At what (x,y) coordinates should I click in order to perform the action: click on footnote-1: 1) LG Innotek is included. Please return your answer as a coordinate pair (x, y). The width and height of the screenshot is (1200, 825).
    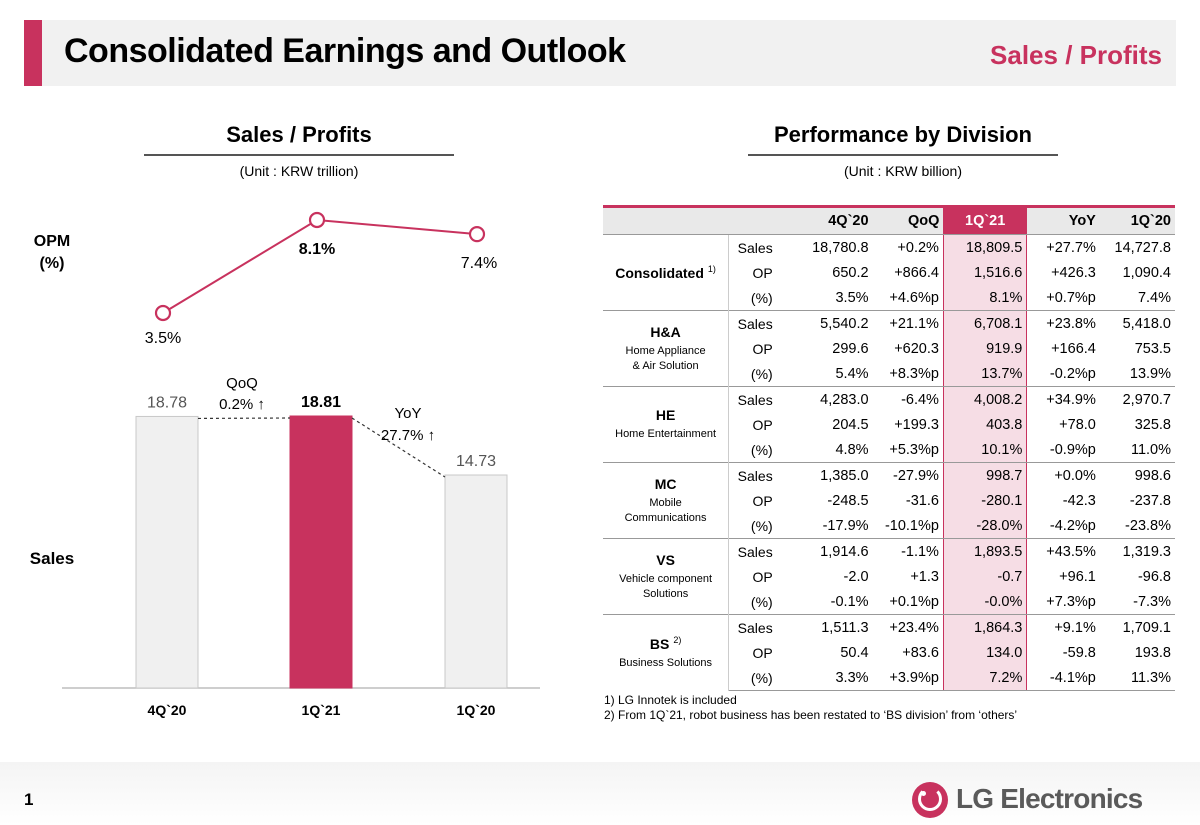
    Looking at the image, I should click on (670, 700).